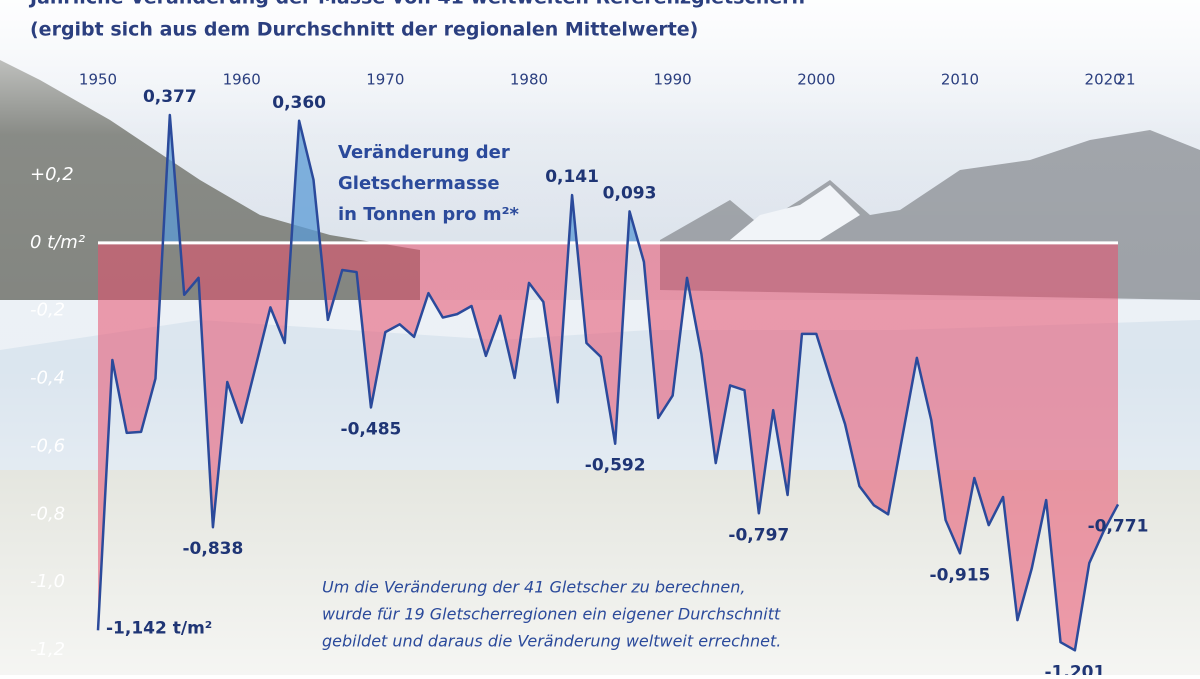  Describe the element at coordinates (630, 193) in the screenshot. I see `data-label: 0,093` at that location.